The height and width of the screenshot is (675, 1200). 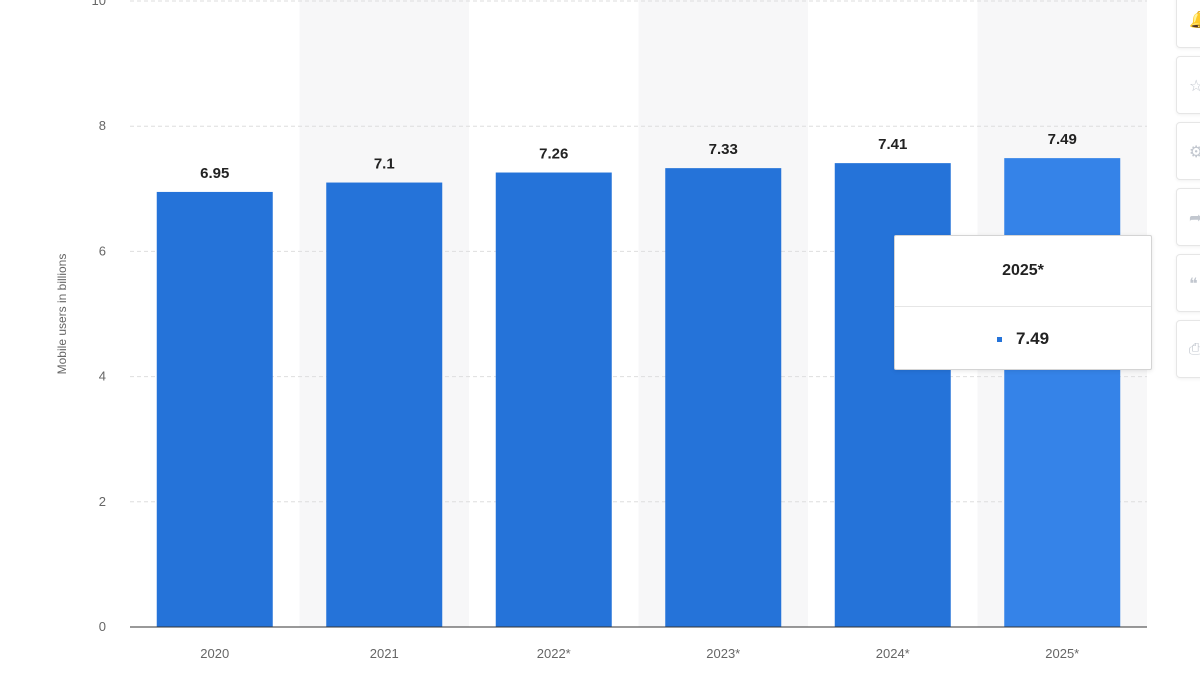 What do you see at coordinates (384, 164) in the screenshot?
I see `data-label: 7.1` at bounding box center [384, 164].